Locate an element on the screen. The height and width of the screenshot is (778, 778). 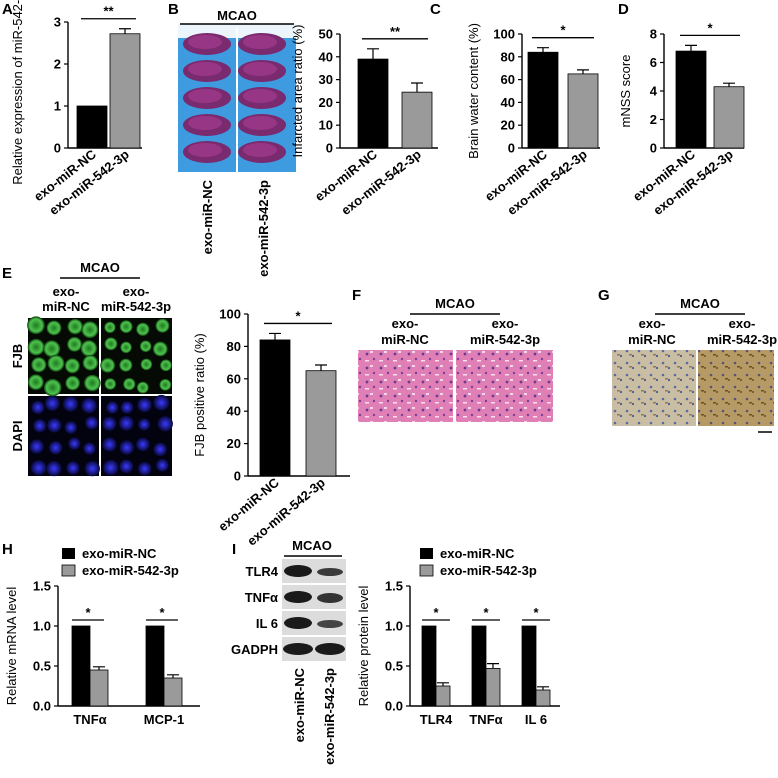
legend-i: exo-miR-NC exo-miR-542-3p is located at coordinates (478, 562).